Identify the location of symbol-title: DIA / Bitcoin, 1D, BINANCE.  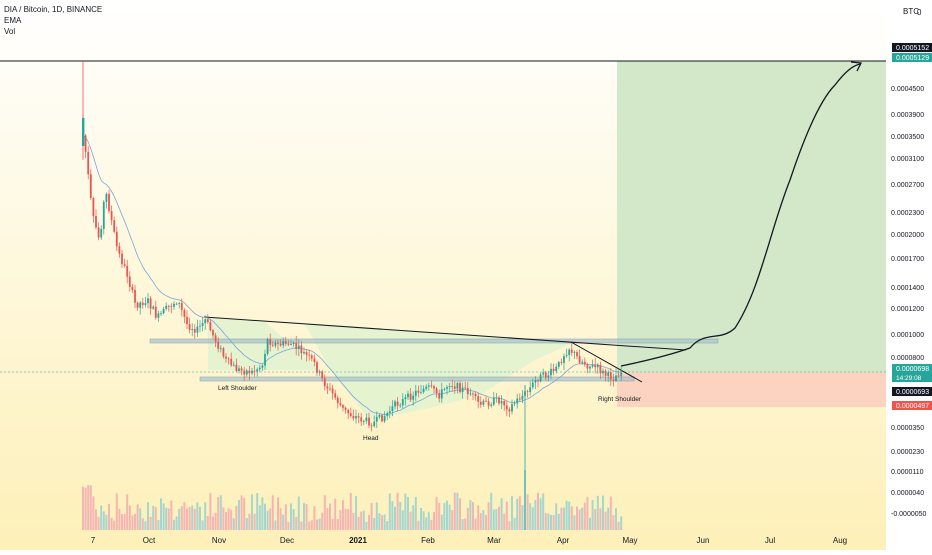
(53, 9).